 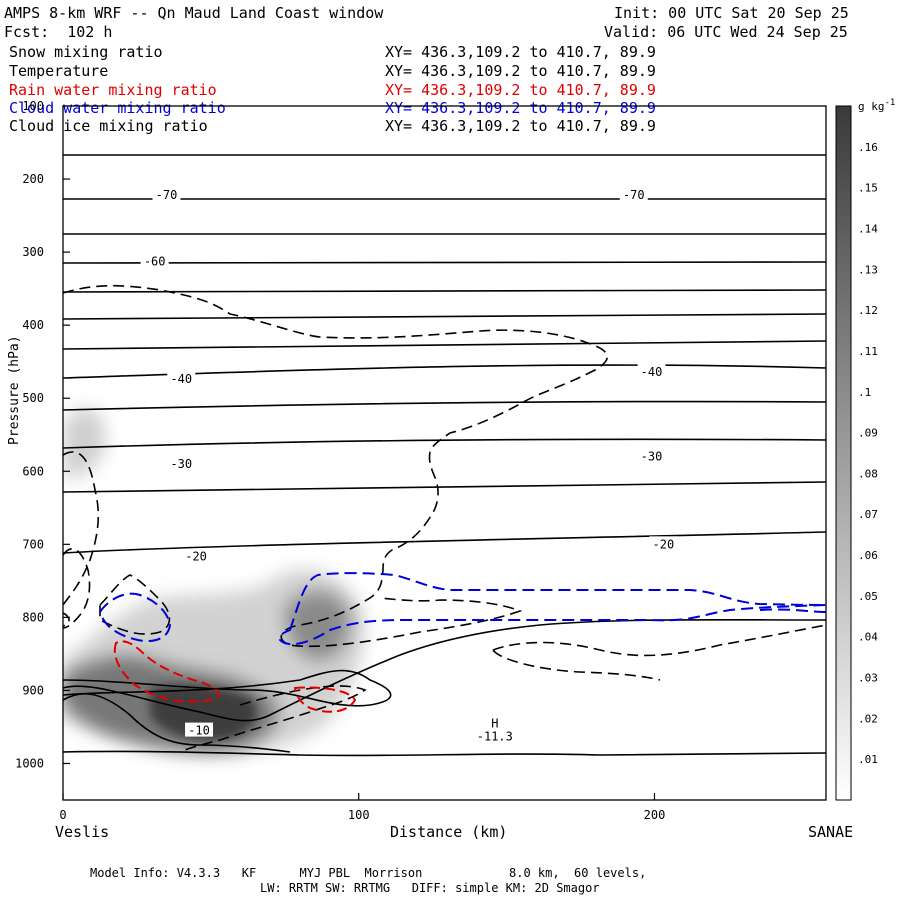 I want to click on colorbar-tick-label: .13, so click(x=868, y=269).